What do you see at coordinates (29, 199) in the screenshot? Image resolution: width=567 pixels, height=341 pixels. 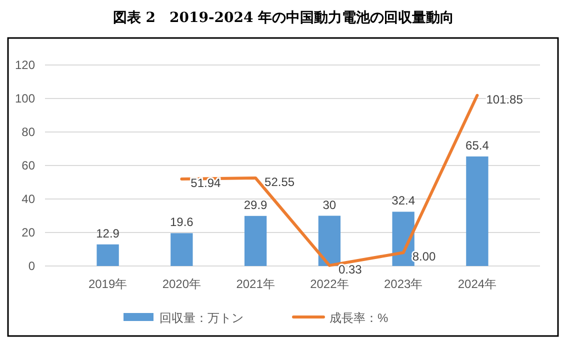 I see `y-tick-label: 40` at bounding box center [29, 199].